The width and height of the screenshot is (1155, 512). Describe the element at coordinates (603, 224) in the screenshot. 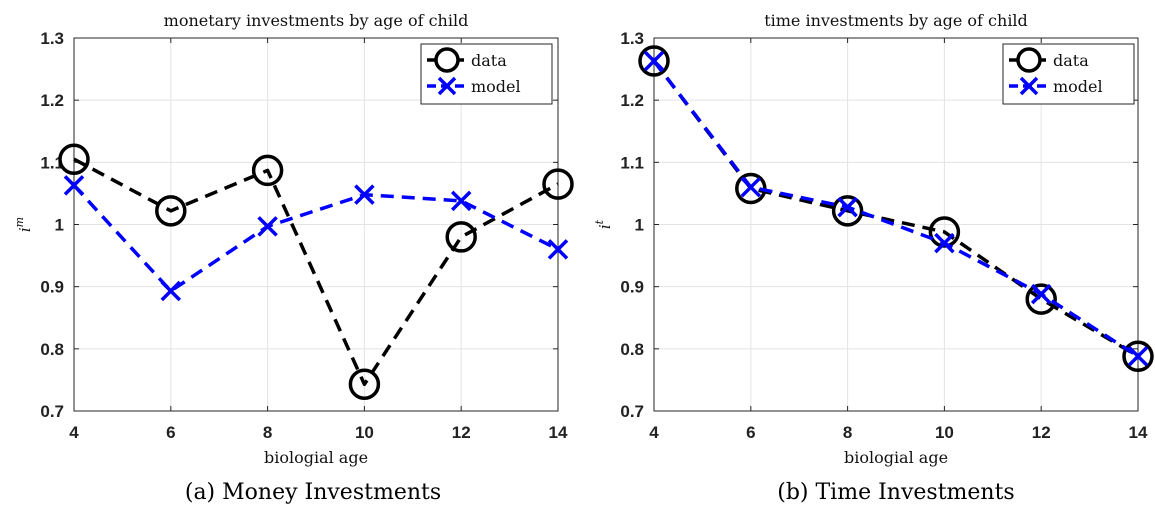

I see `y-axis-label: it` at that location.